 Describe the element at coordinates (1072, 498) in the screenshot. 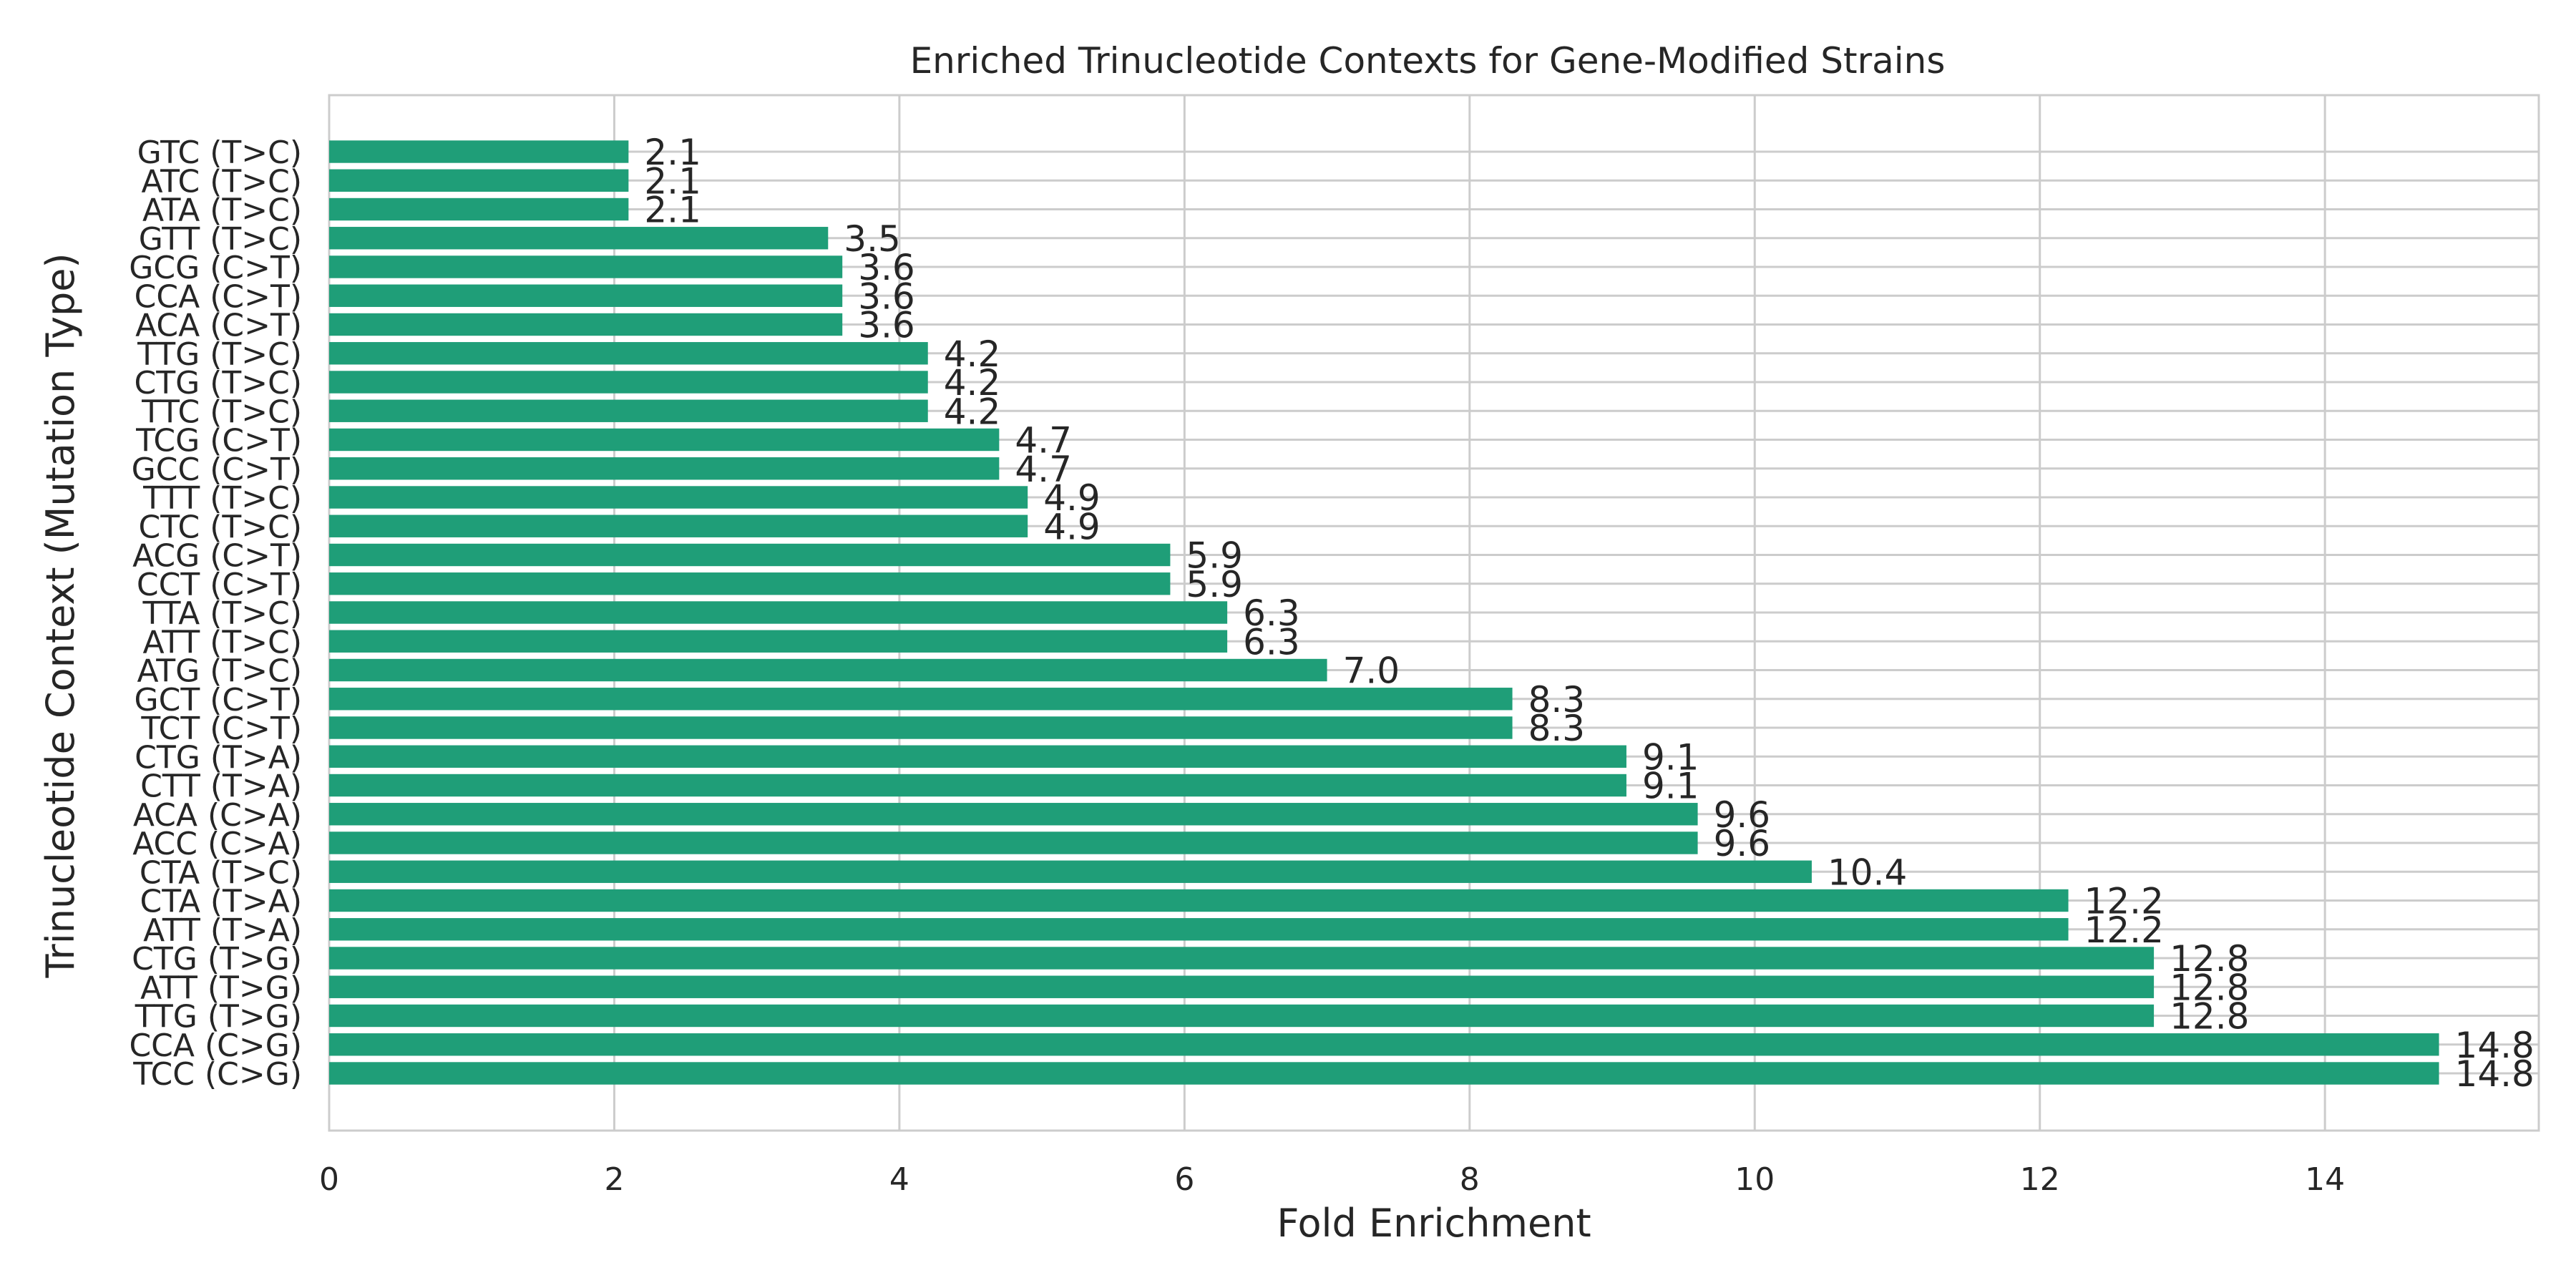

I see `bar-value-label: 4.9` at that location.